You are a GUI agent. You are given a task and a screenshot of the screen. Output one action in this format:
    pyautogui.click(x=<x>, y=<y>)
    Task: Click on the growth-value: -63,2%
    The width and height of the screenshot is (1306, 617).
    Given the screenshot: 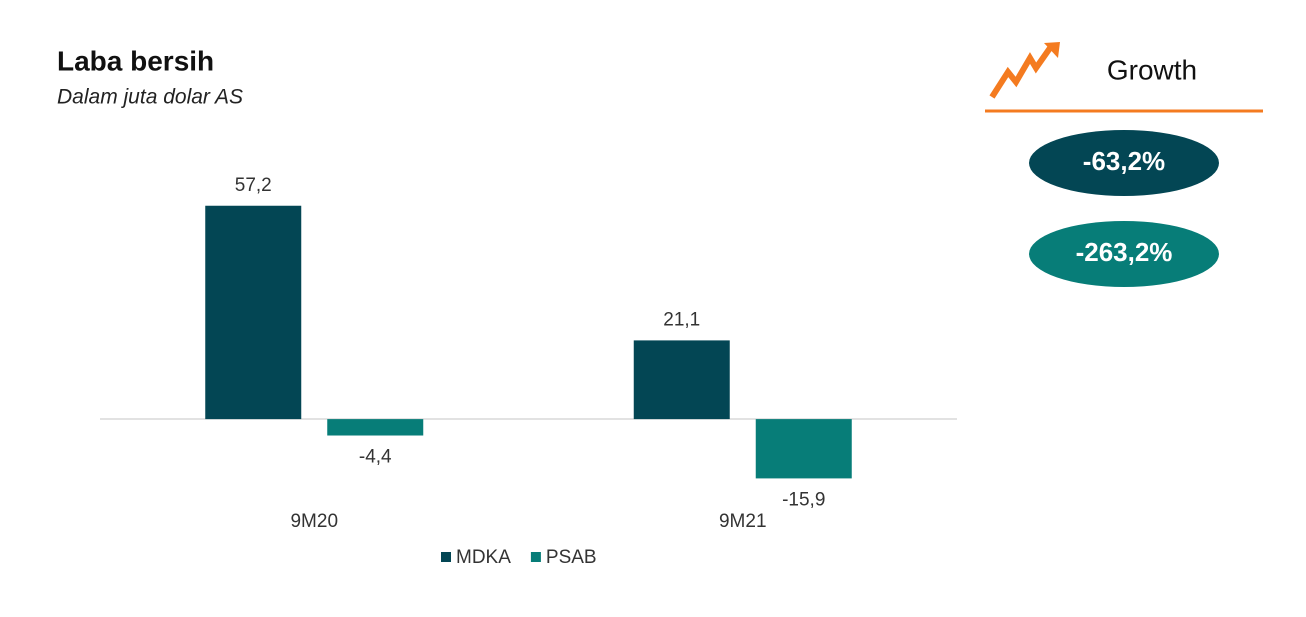 What is the action you would take?
    pyautogui.click(x=1124, y=161)
    